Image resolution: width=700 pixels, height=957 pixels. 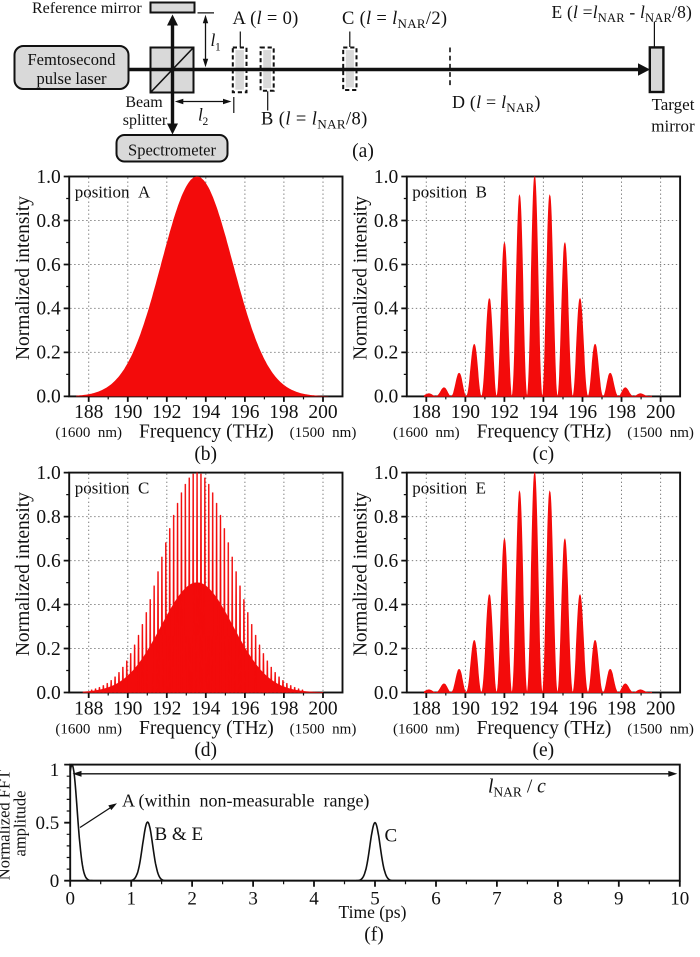 I want to click on svg-text: B & E, so click(x=179, y=834).